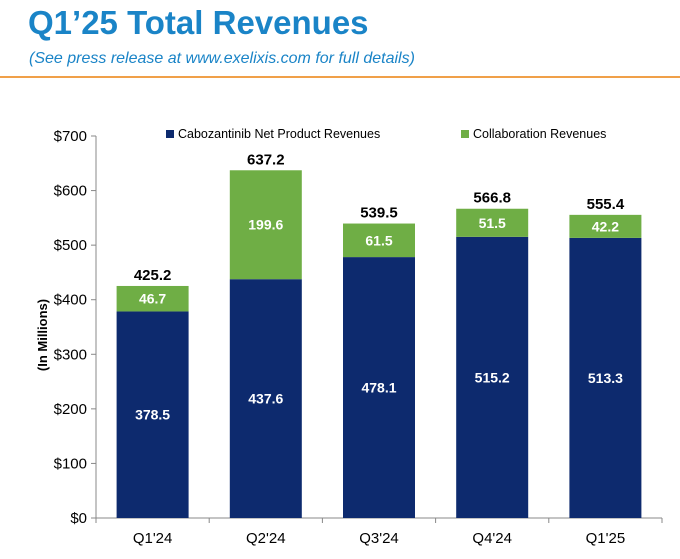 The width and height of the screenshot is (680, 559). What do you see at coordinates (153, 538) in the screenshot?
I see `x-tick-label: Q1'24` at bounding box center [153, 538].